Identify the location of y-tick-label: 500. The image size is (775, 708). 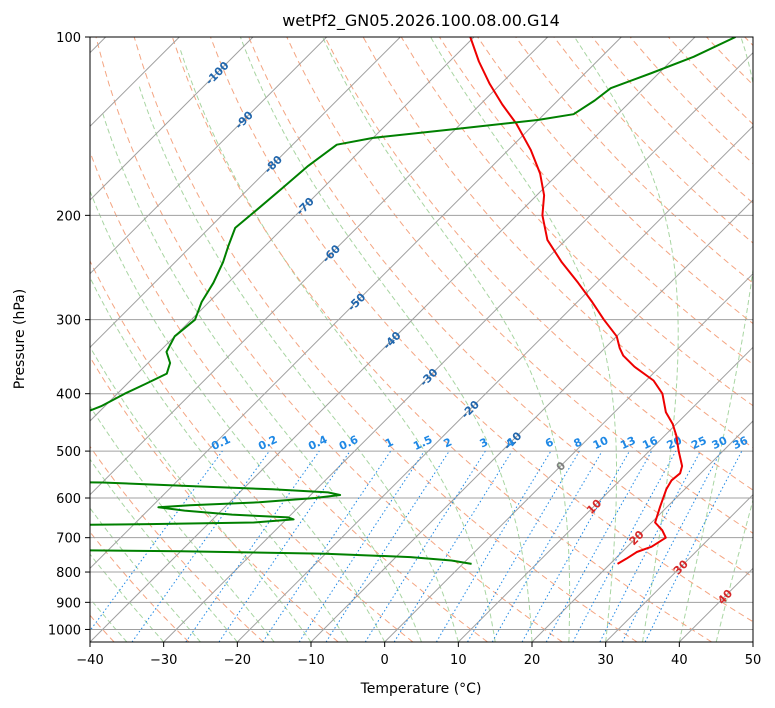
(68, 452).